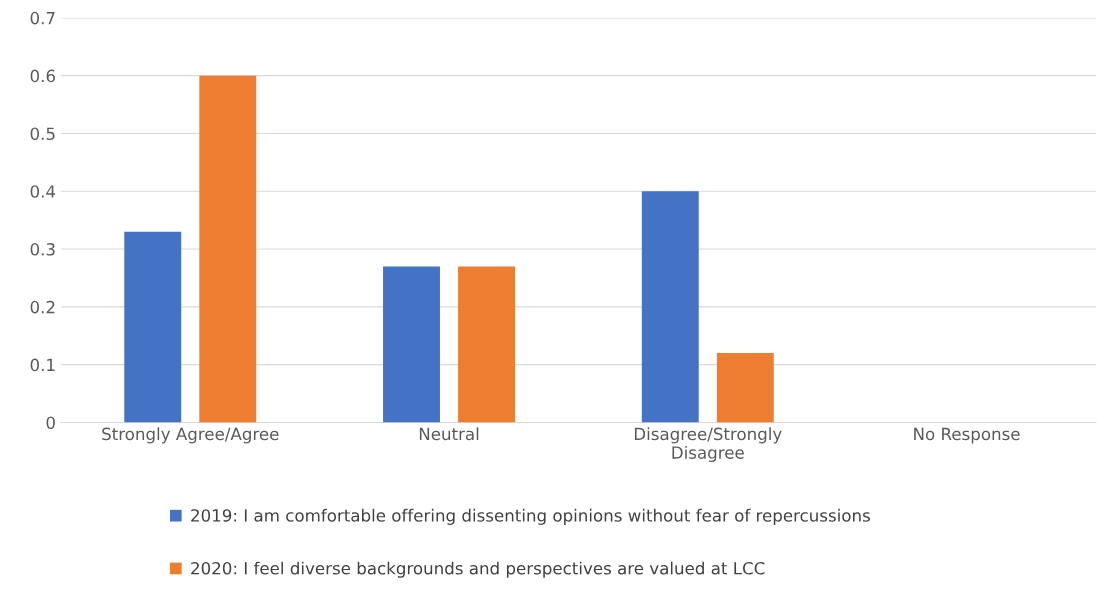 The width and height of the screenshot is (1107, 595). I want to click on y-tick-label: 0, so click(50, 423).